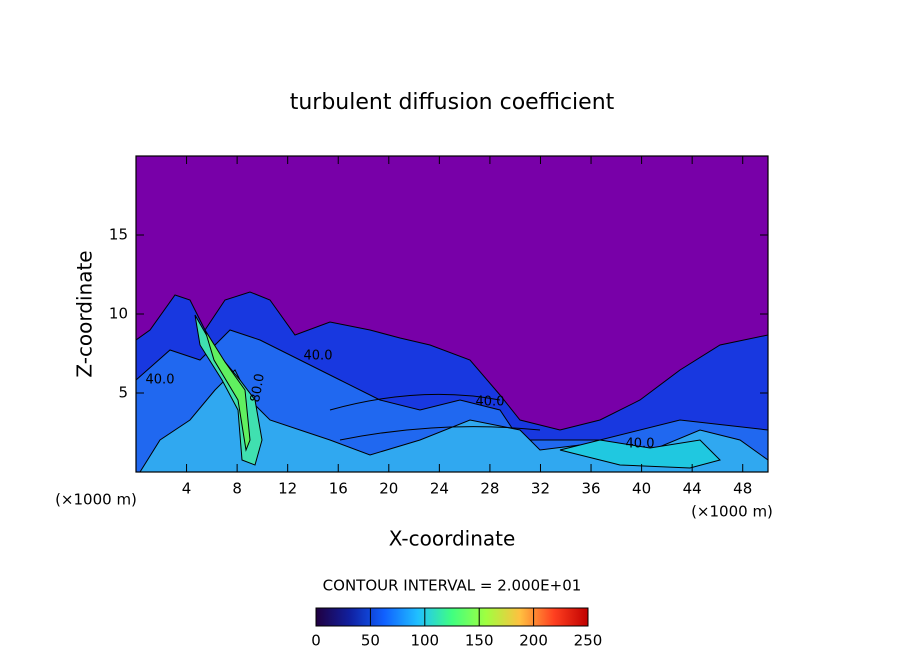  Describe the element at coordinates (118, 235) in the screenshot. I see `y-tick-label: 15` at that location.